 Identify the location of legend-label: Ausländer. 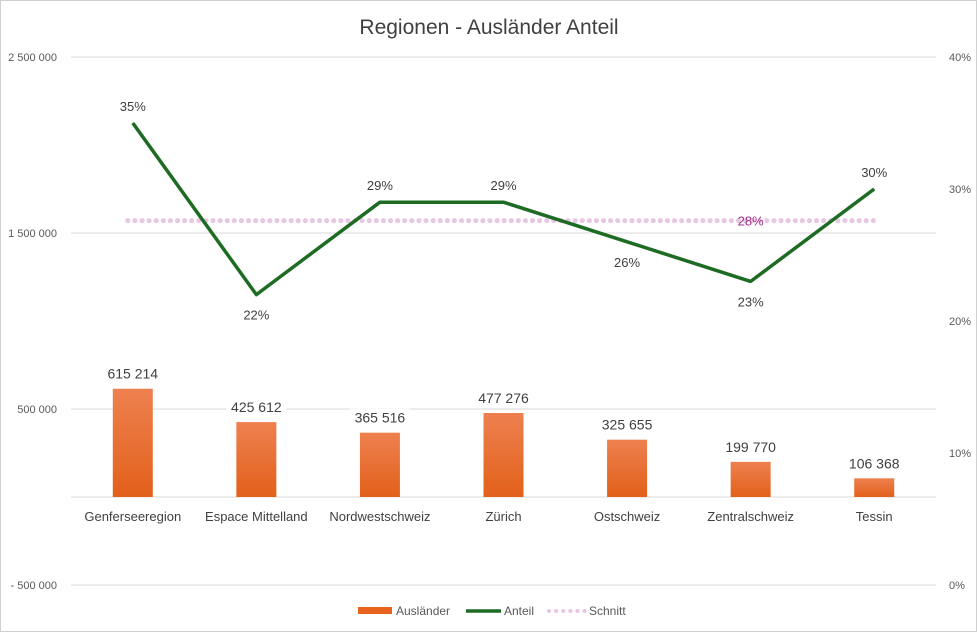
(423, 611).